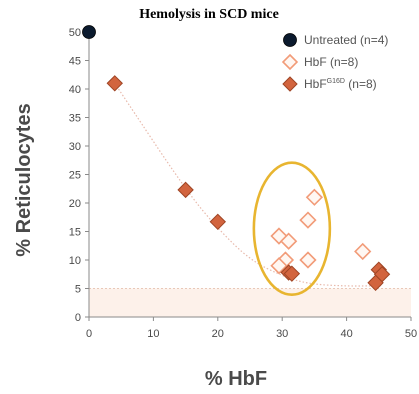  What do you see at coordinates (75, 204) in the screenshot?
I see `y-tick-label: 20` at bounding box center [75, 204].